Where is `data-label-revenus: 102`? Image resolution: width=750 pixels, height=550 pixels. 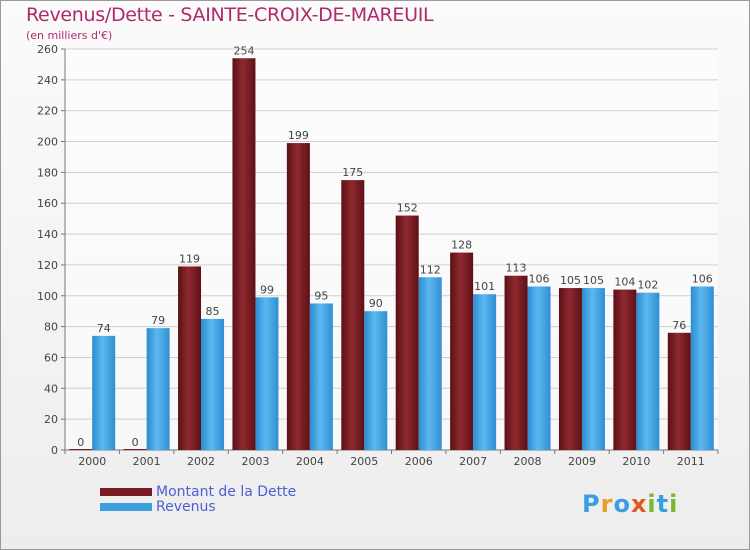 data-label-revenus: 102 is located at coordinates (647, 285).